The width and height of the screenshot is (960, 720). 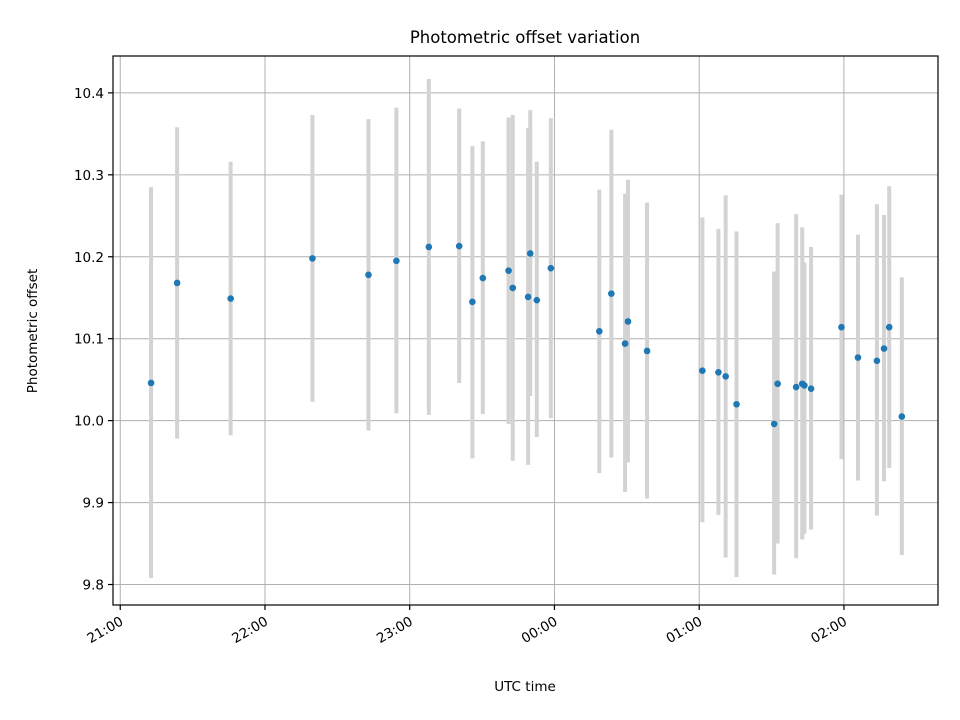 What do you see at coordinates (93, 504) in the screenshot?
I see `y-tick-label: 9.9` at bounding box center [93, 504].